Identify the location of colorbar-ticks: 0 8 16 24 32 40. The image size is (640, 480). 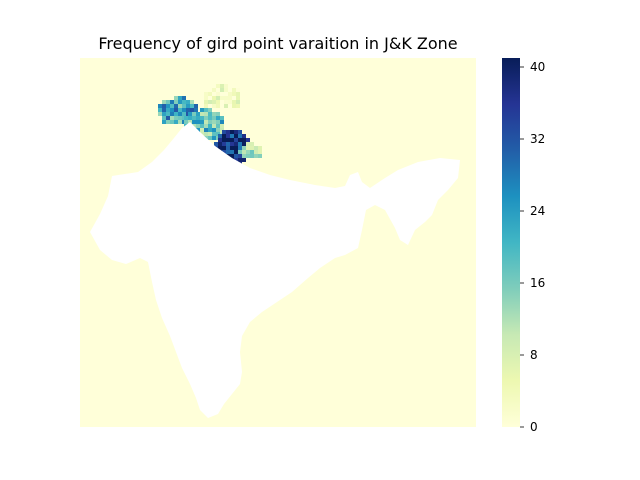
(532, 247).